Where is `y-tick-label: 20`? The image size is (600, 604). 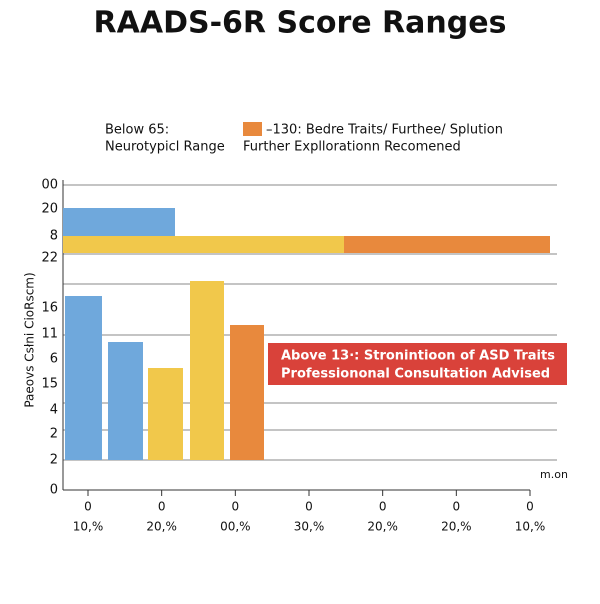
y-tick-label: 20 is located at coordinates (49, 209).